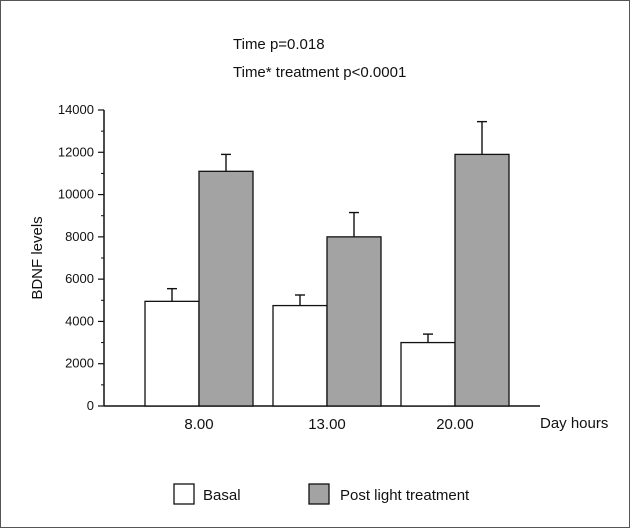  What do you see at coordinates (327, 424) in the screenshot?
I see `x-category-label: 13.00` at bounding box center [327, 424].